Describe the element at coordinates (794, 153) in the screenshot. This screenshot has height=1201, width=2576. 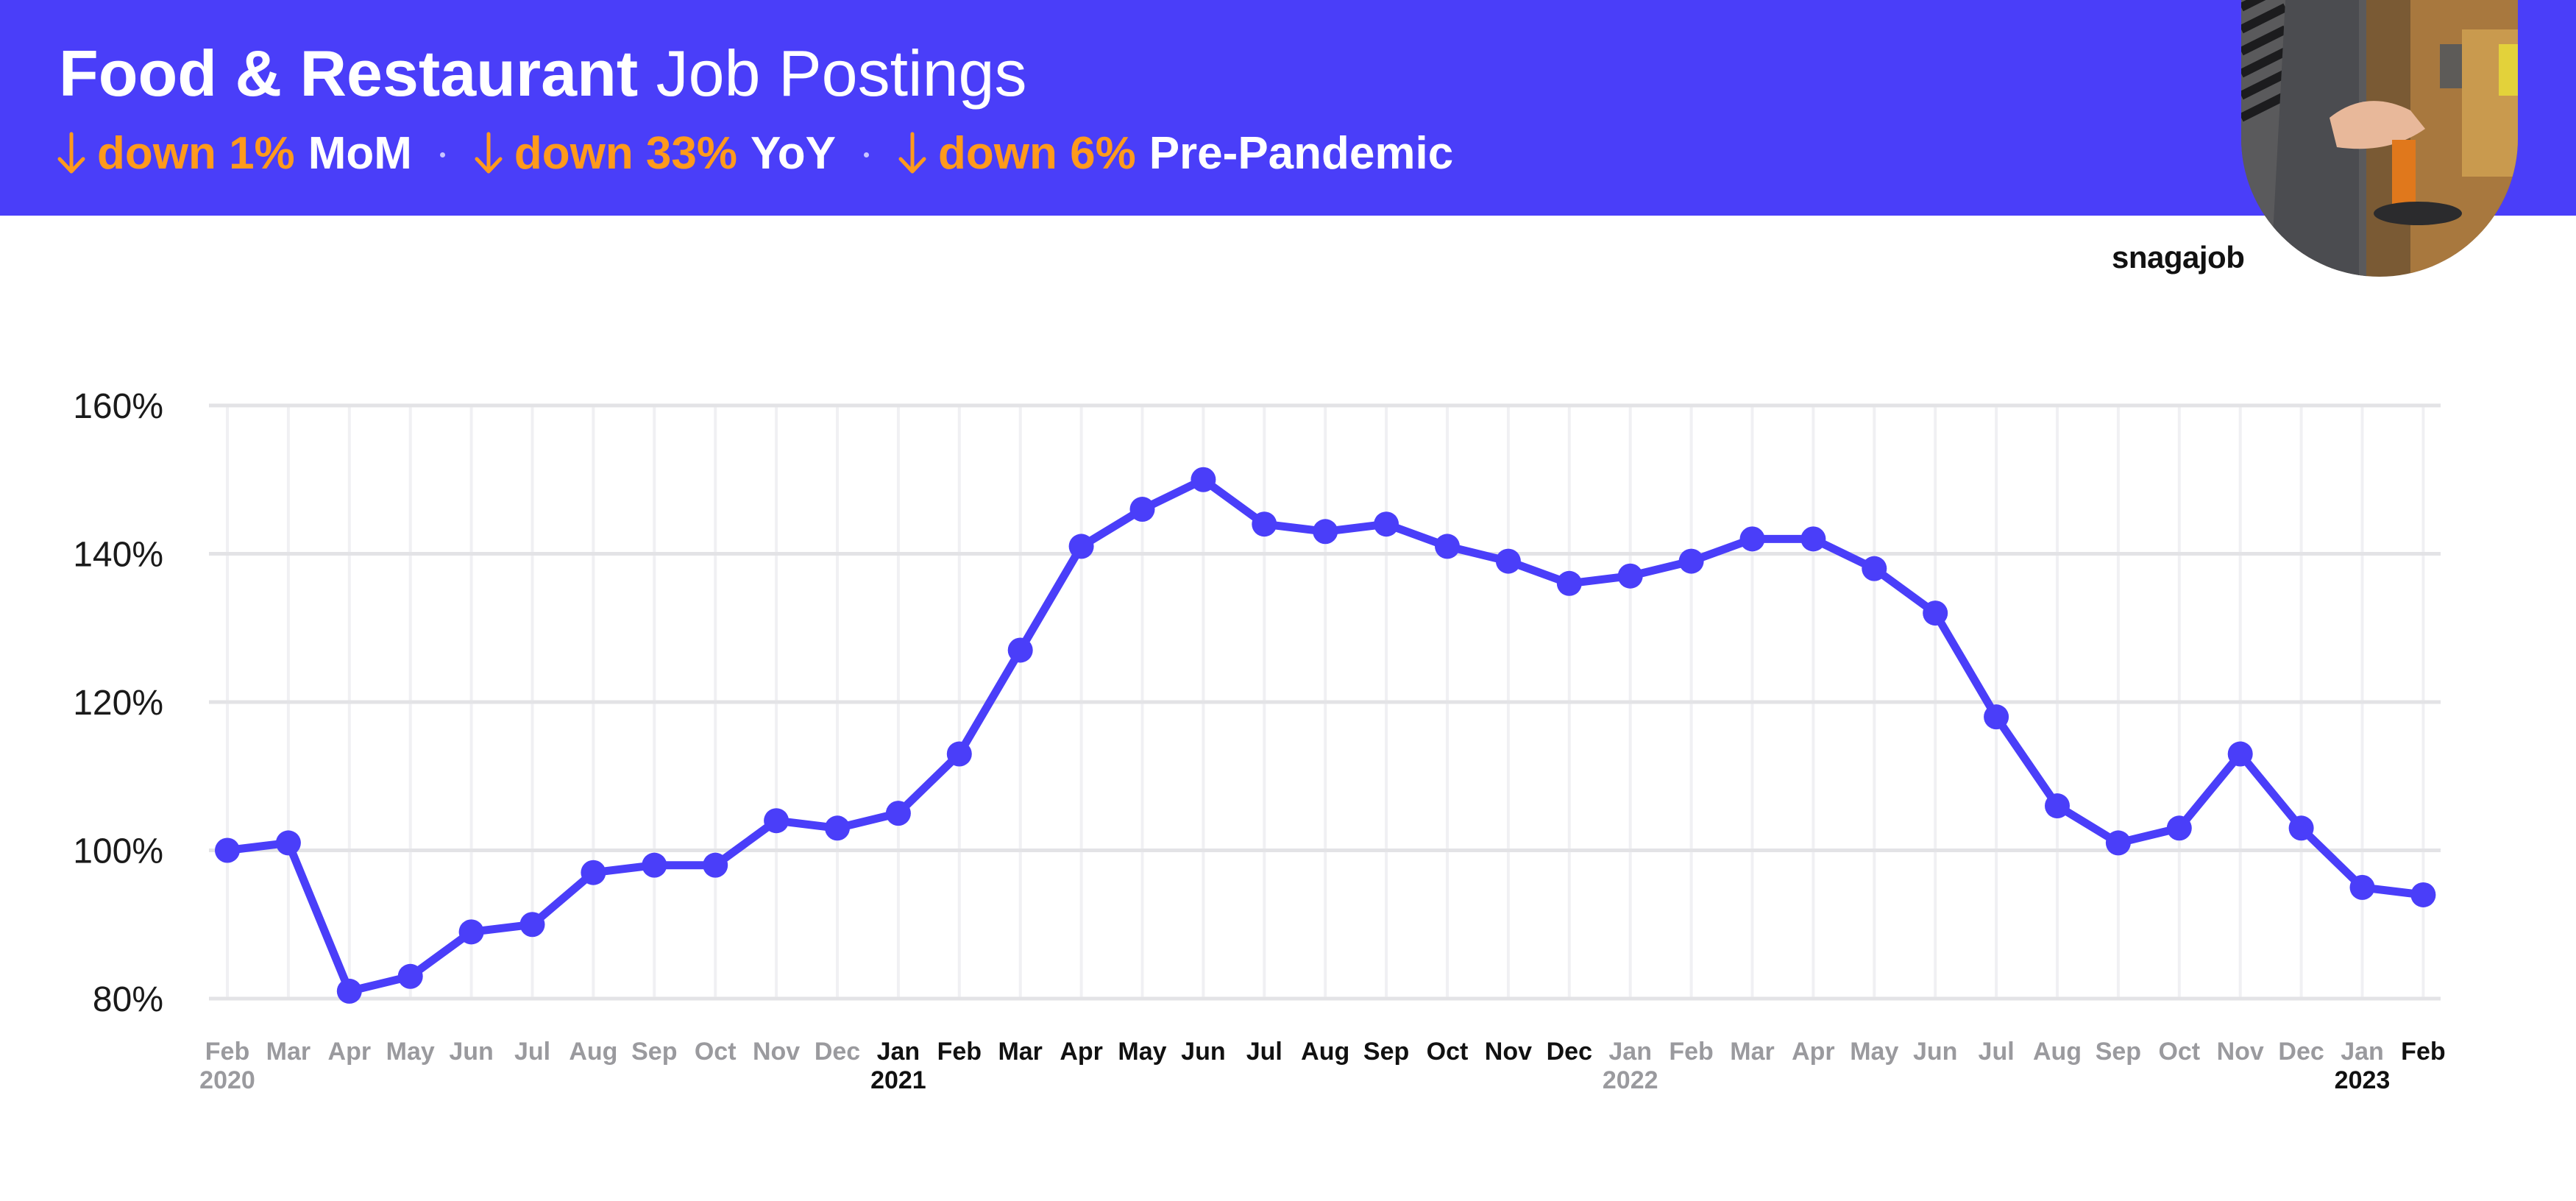
I see `stat-label: YoY` at that location.